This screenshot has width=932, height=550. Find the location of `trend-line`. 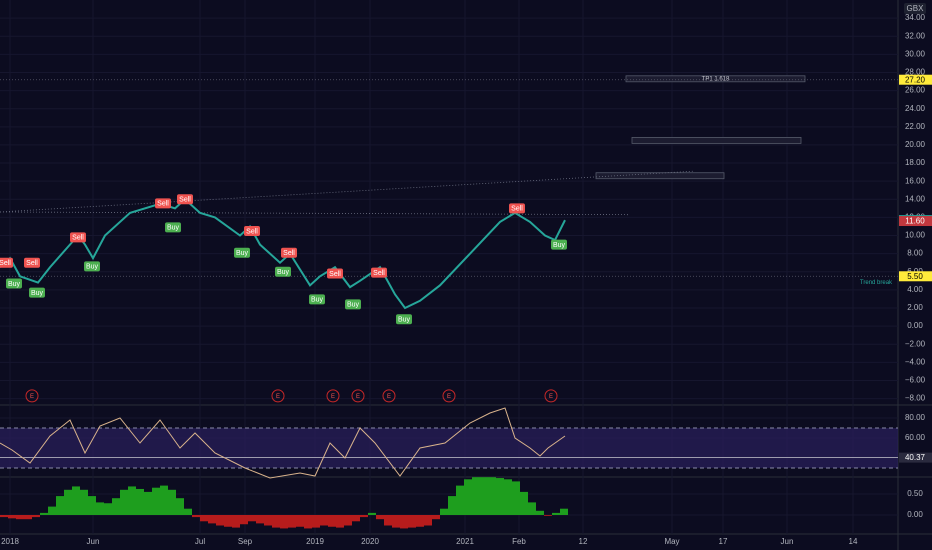

trend-line is located at coordinates (315, 213).